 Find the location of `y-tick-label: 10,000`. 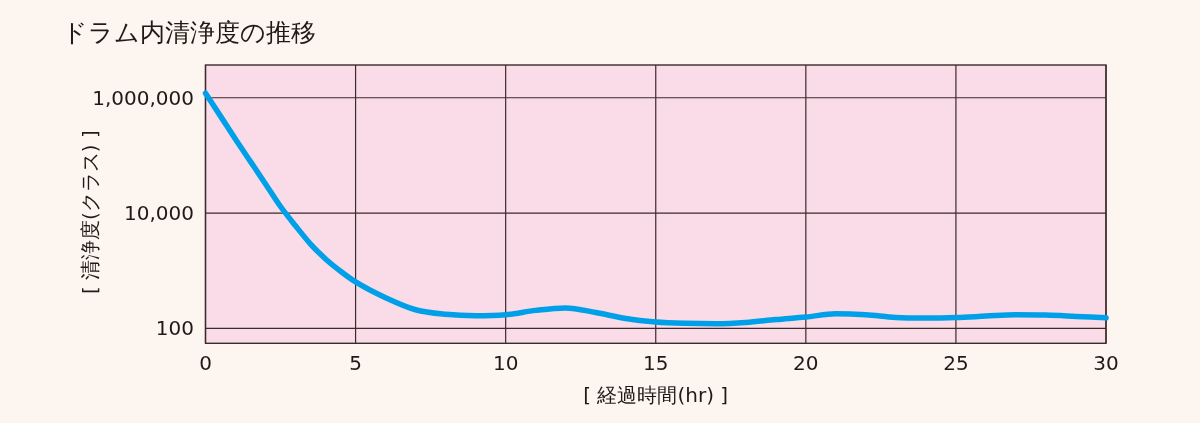

y-tick-label: 10,000 is located at coordinates (159, 213).